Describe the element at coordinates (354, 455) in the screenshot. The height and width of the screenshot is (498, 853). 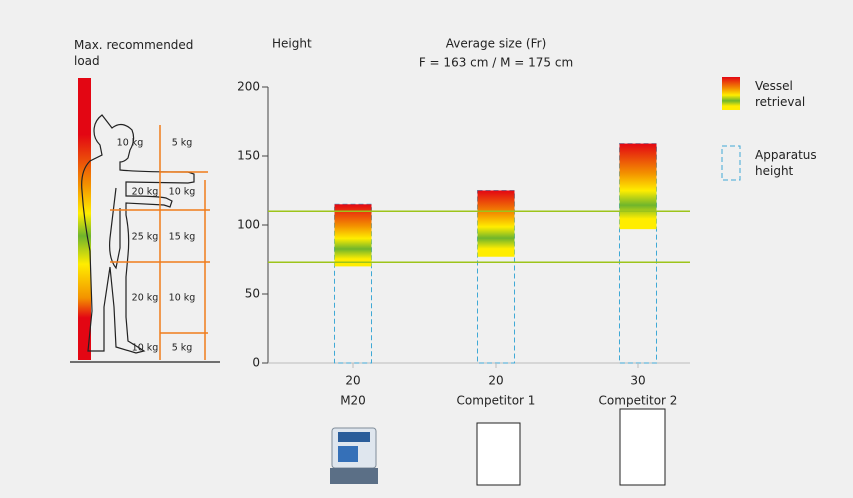
I see `m20-device` at that location.